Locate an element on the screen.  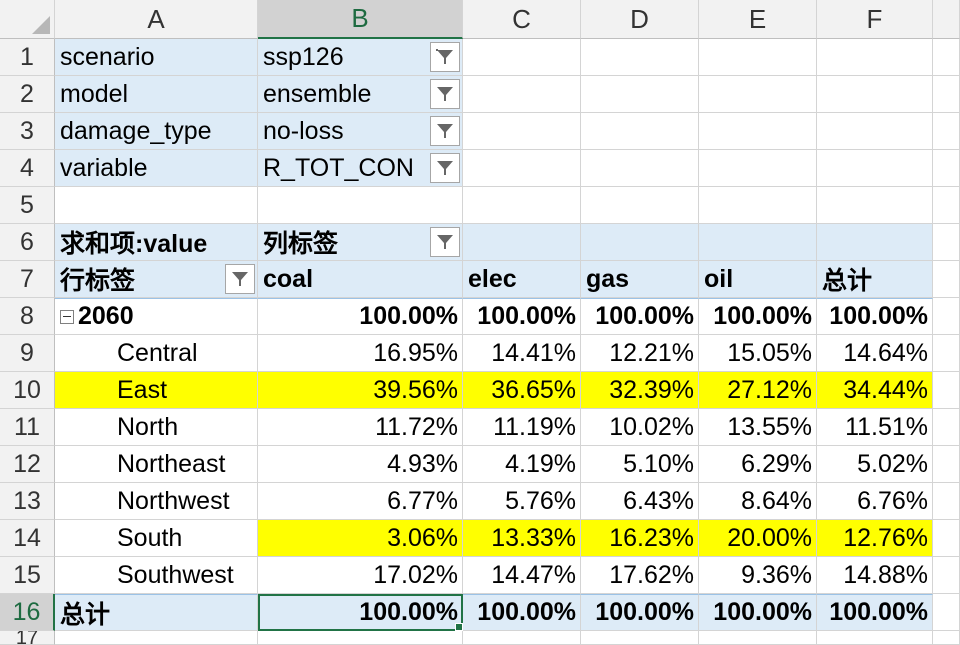
column-header-a: A is located at coordinates (156, 19).